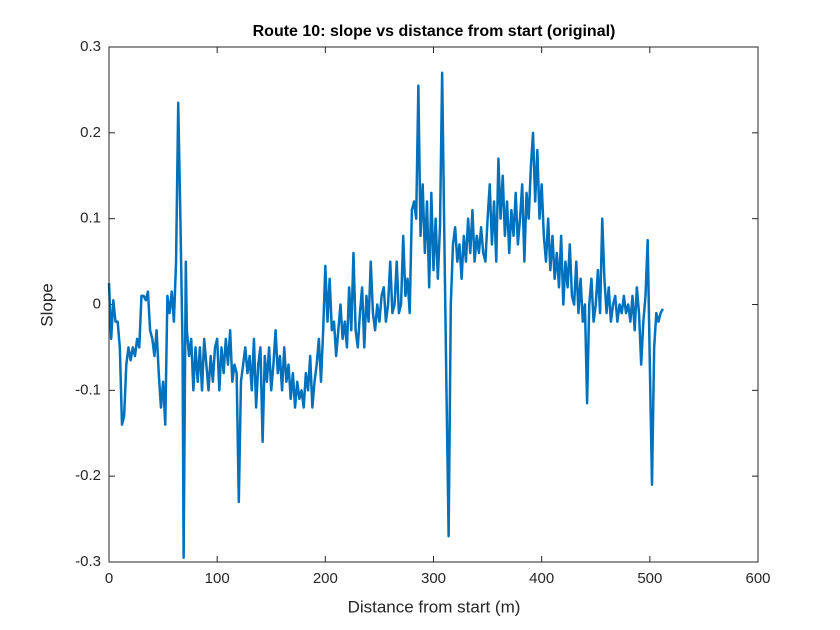 The image size is (840, 630). I want to click on x-axis-label: Distance from start (m), so click(434, 606).